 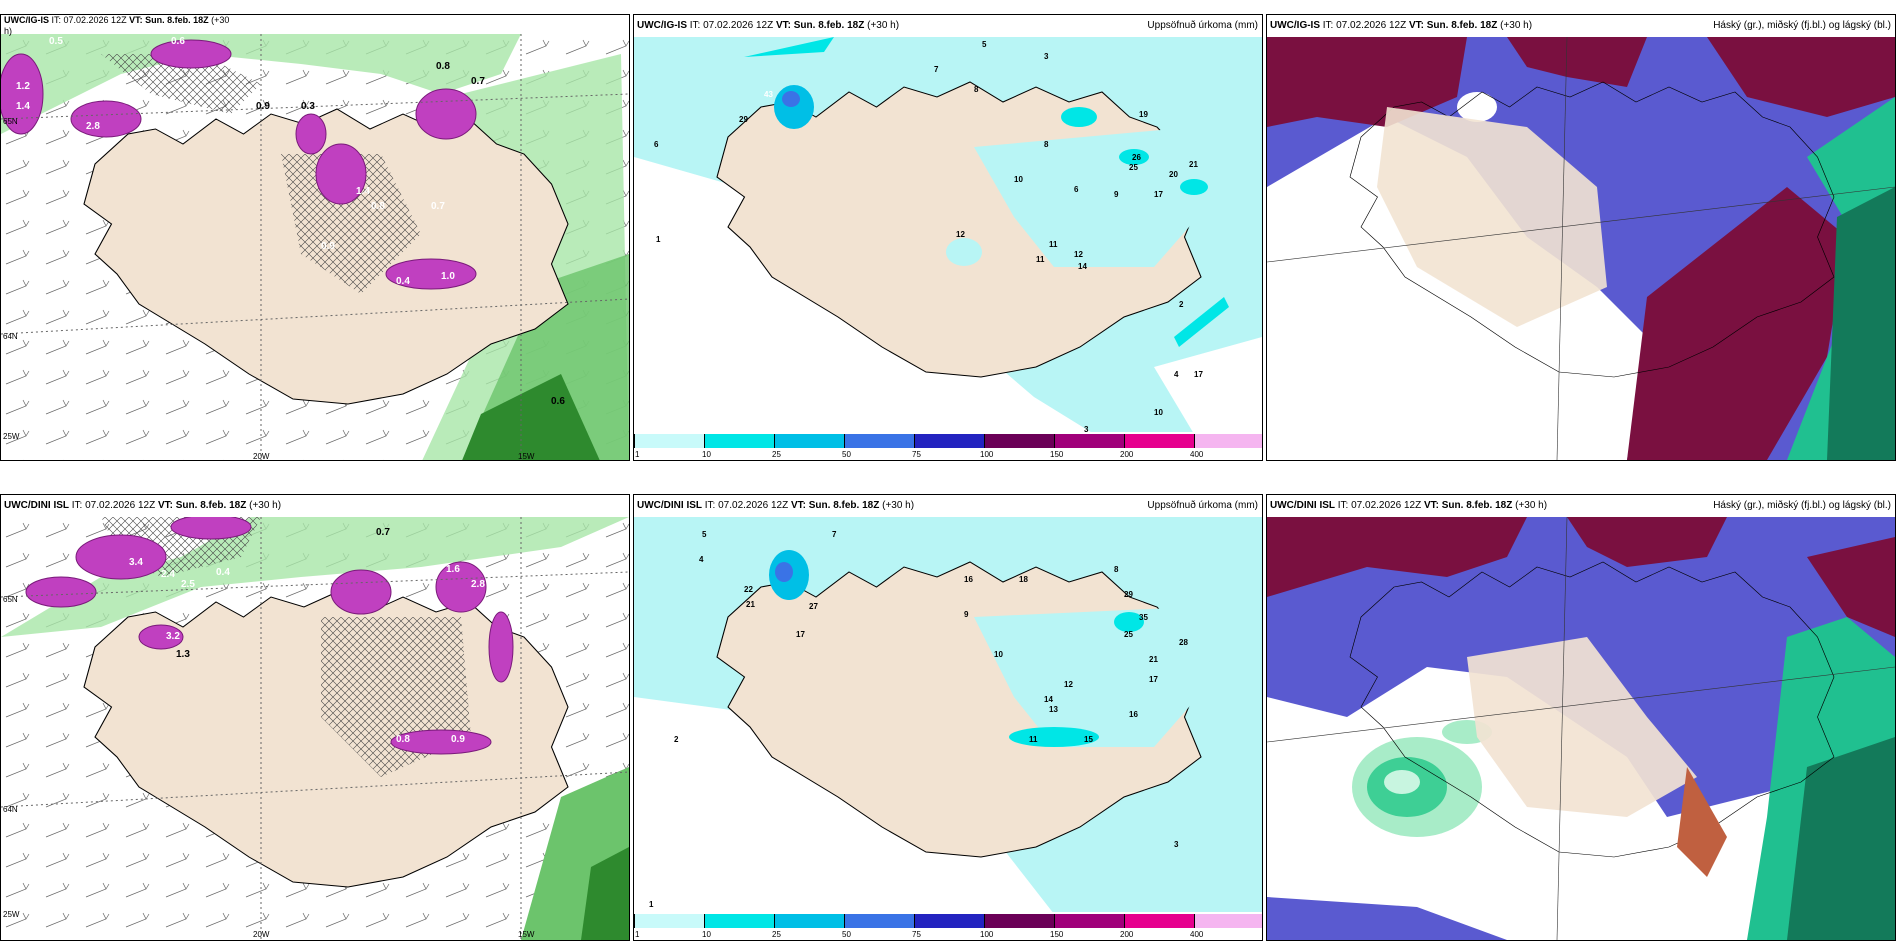 What do you see at coordinates (998, 654) in the screenshot?
I see `precip-value: 10` at bounding box center [998, 654].